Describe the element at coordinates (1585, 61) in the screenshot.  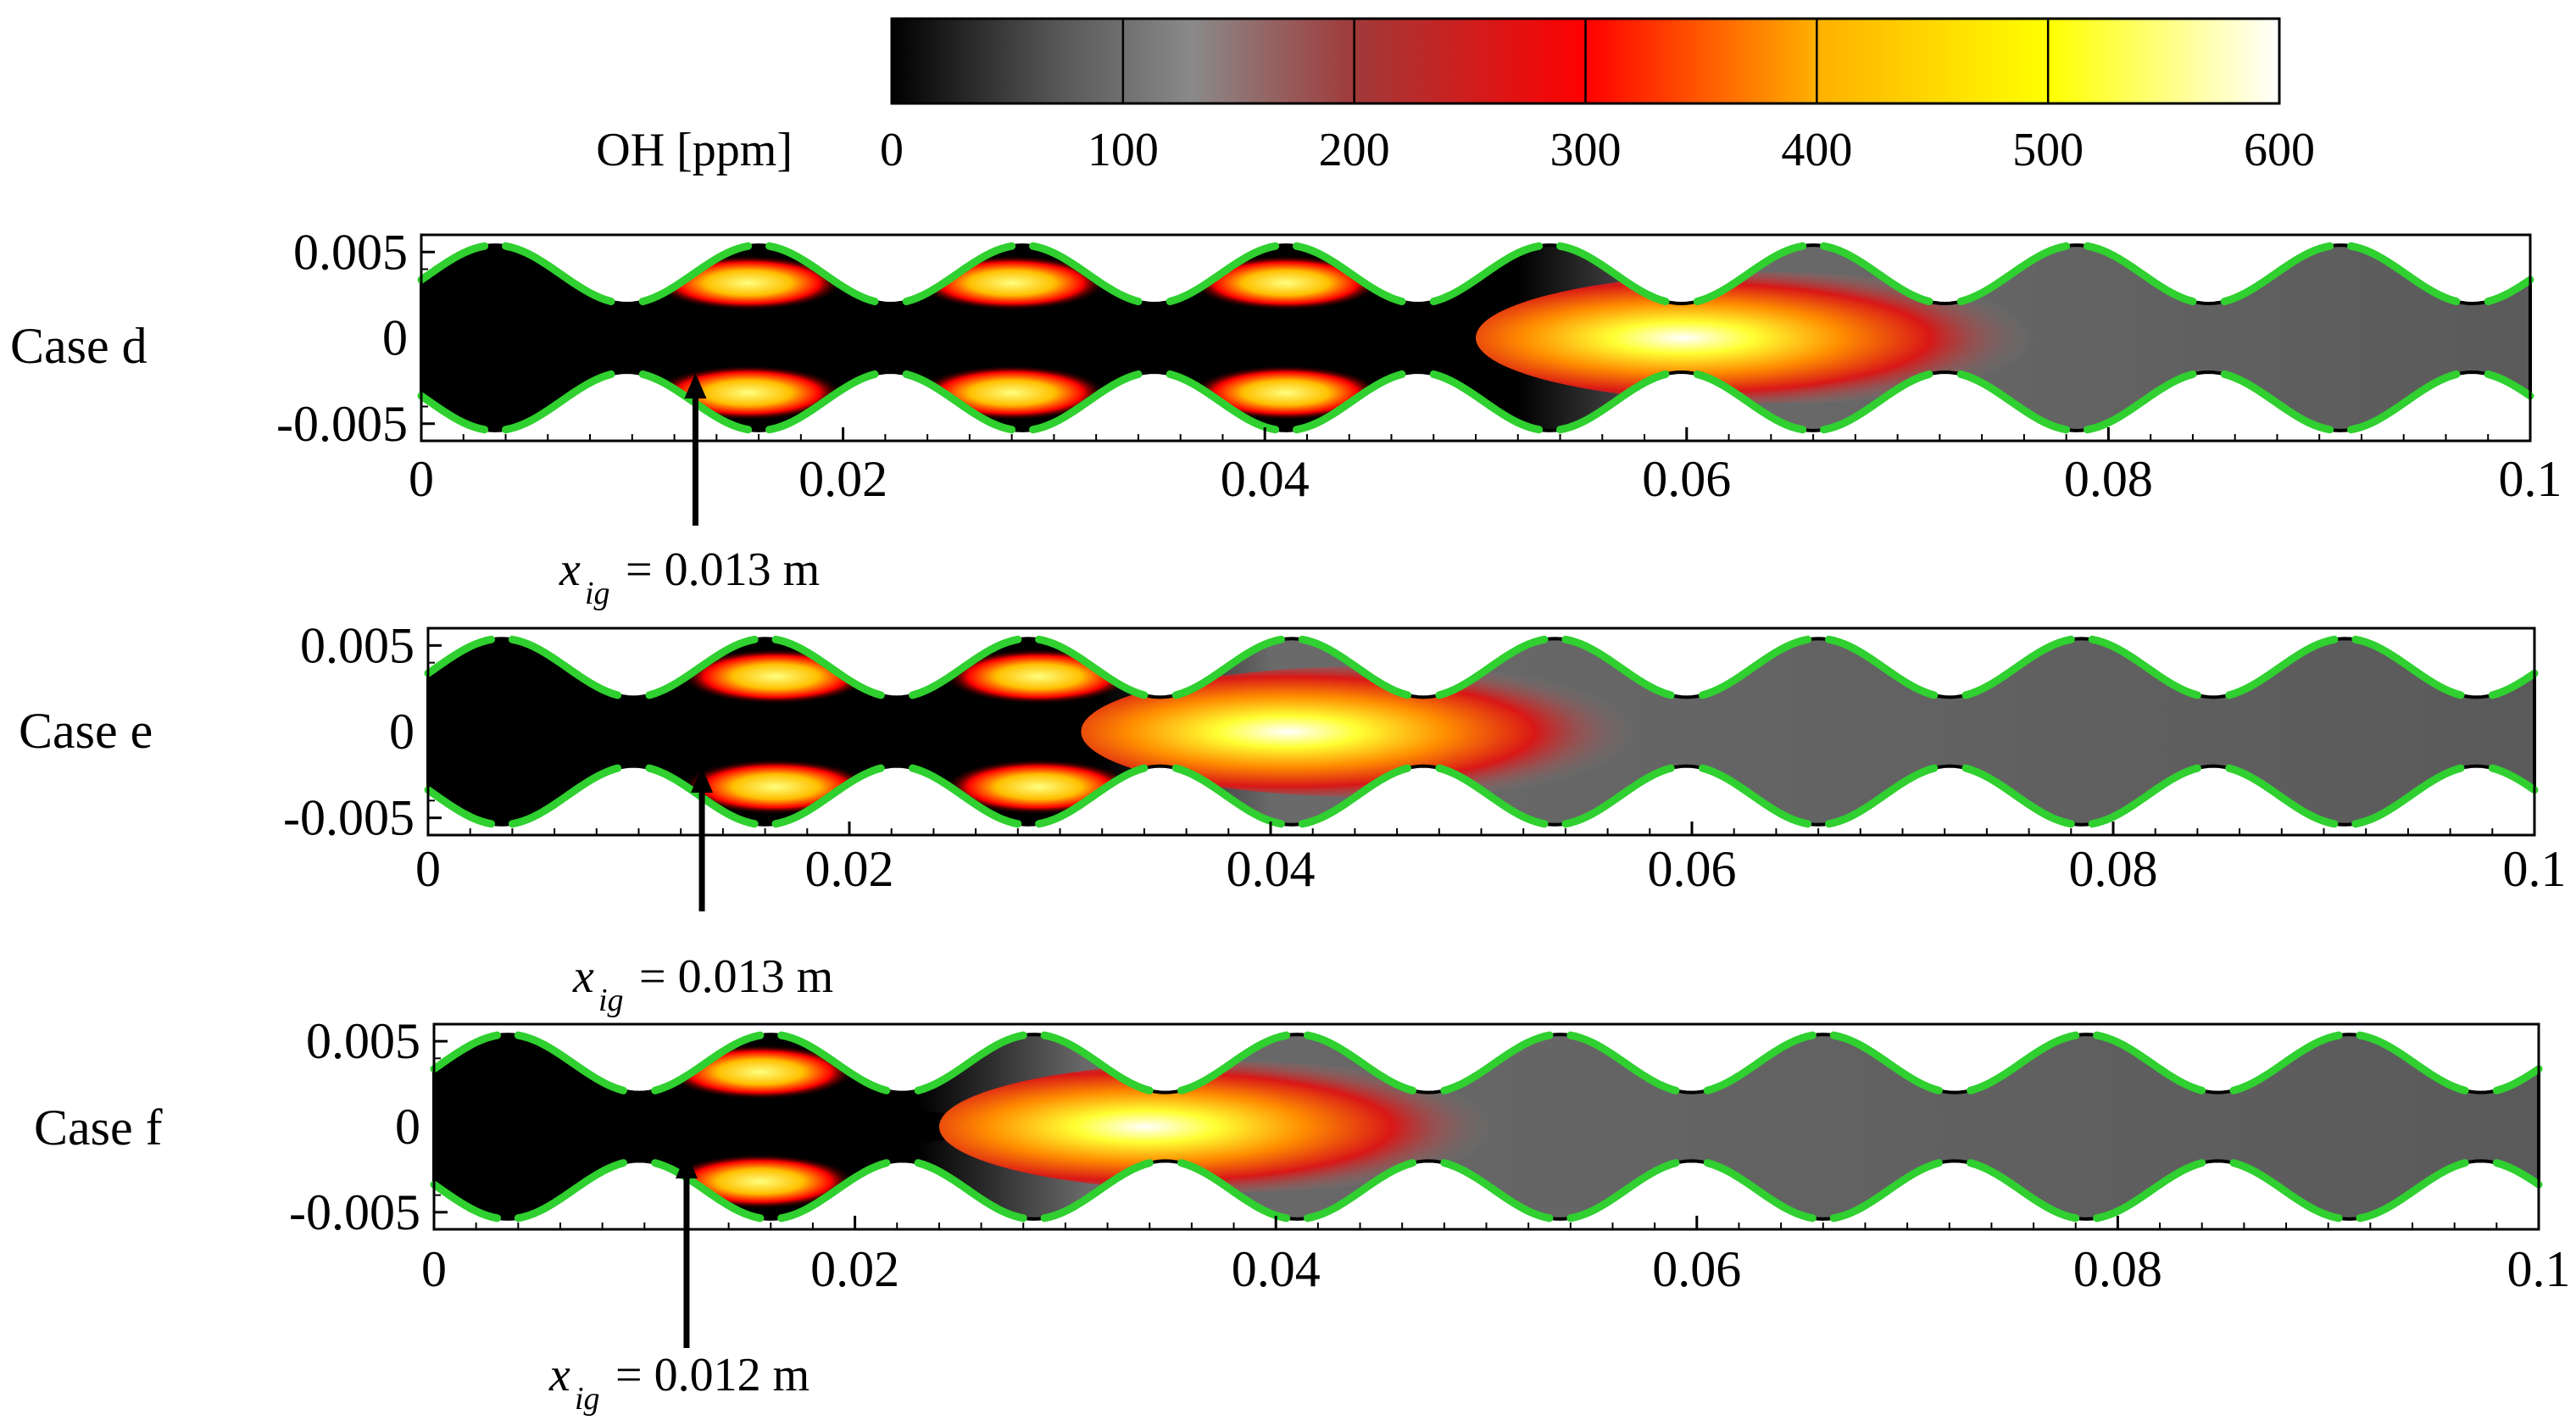
I see `colorbar-dividers` at that location.